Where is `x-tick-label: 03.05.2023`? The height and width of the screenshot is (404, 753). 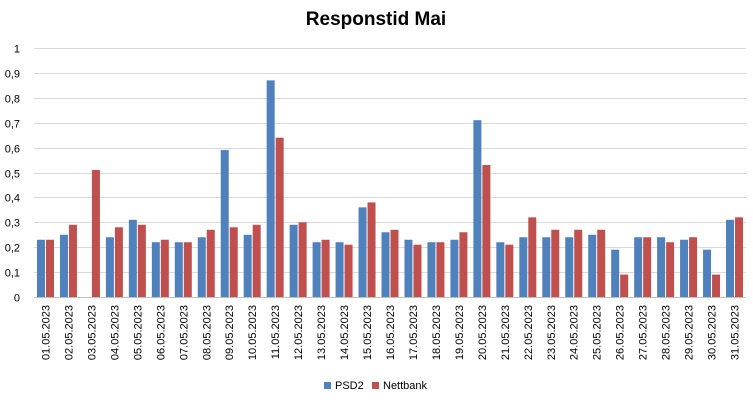 x-tick-label: 03.05.2023 is located at coordinates (92, 332).